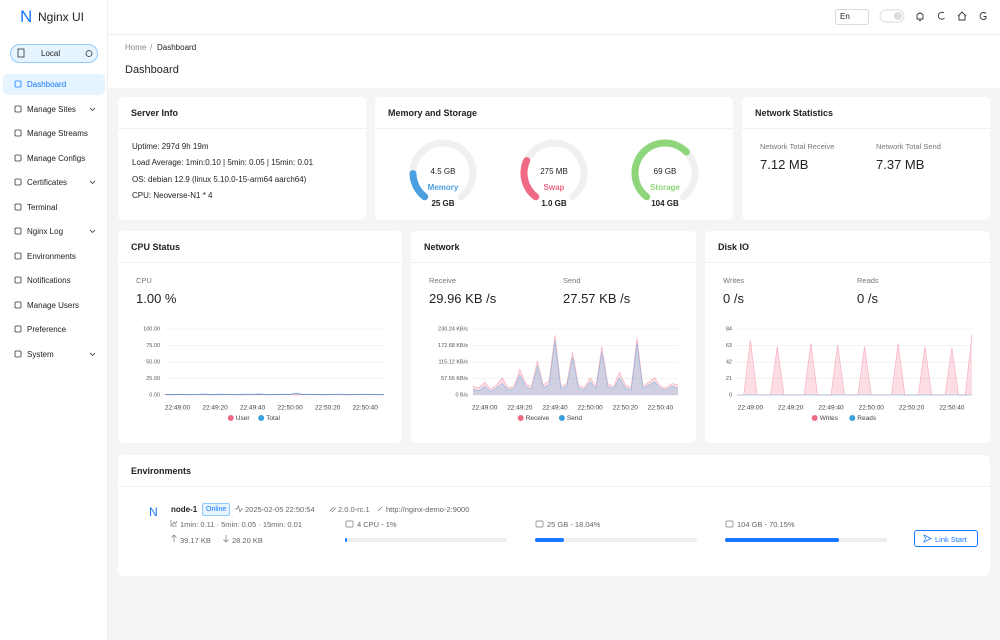  I want to click on menu-item: Nginx Log, so click(54, 231).